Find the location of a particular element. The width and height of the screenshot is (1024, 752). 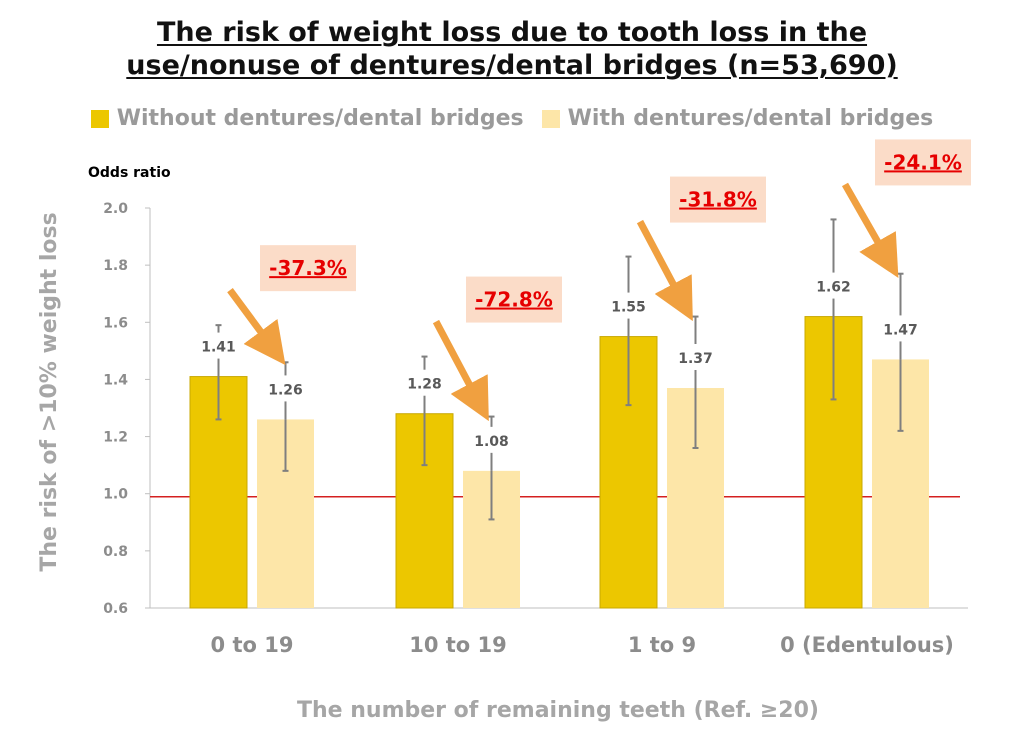

y-tick-label: 0.8 is located at coordinates (115, 552).